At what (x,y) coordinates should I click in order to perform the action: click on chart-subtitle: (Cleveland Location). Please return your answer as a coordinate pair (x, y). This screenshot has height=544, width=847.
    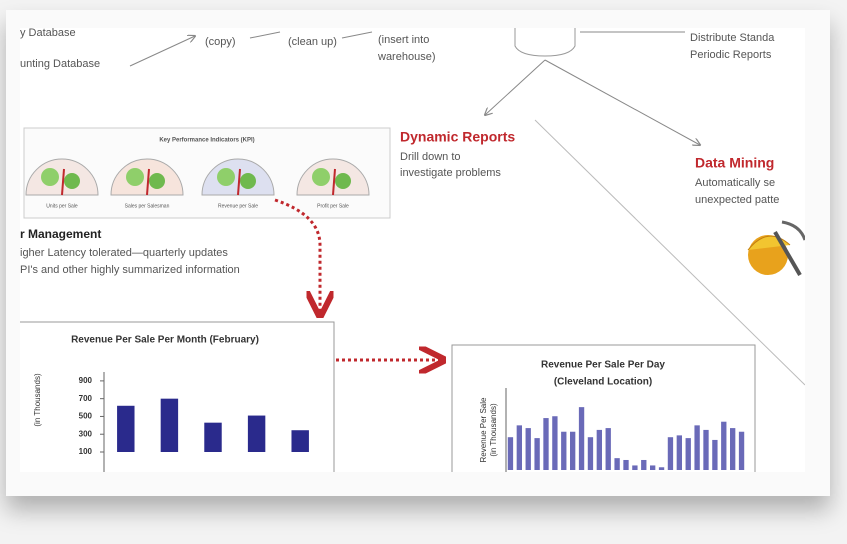
    Looking at the image, I should click on (603, 382).